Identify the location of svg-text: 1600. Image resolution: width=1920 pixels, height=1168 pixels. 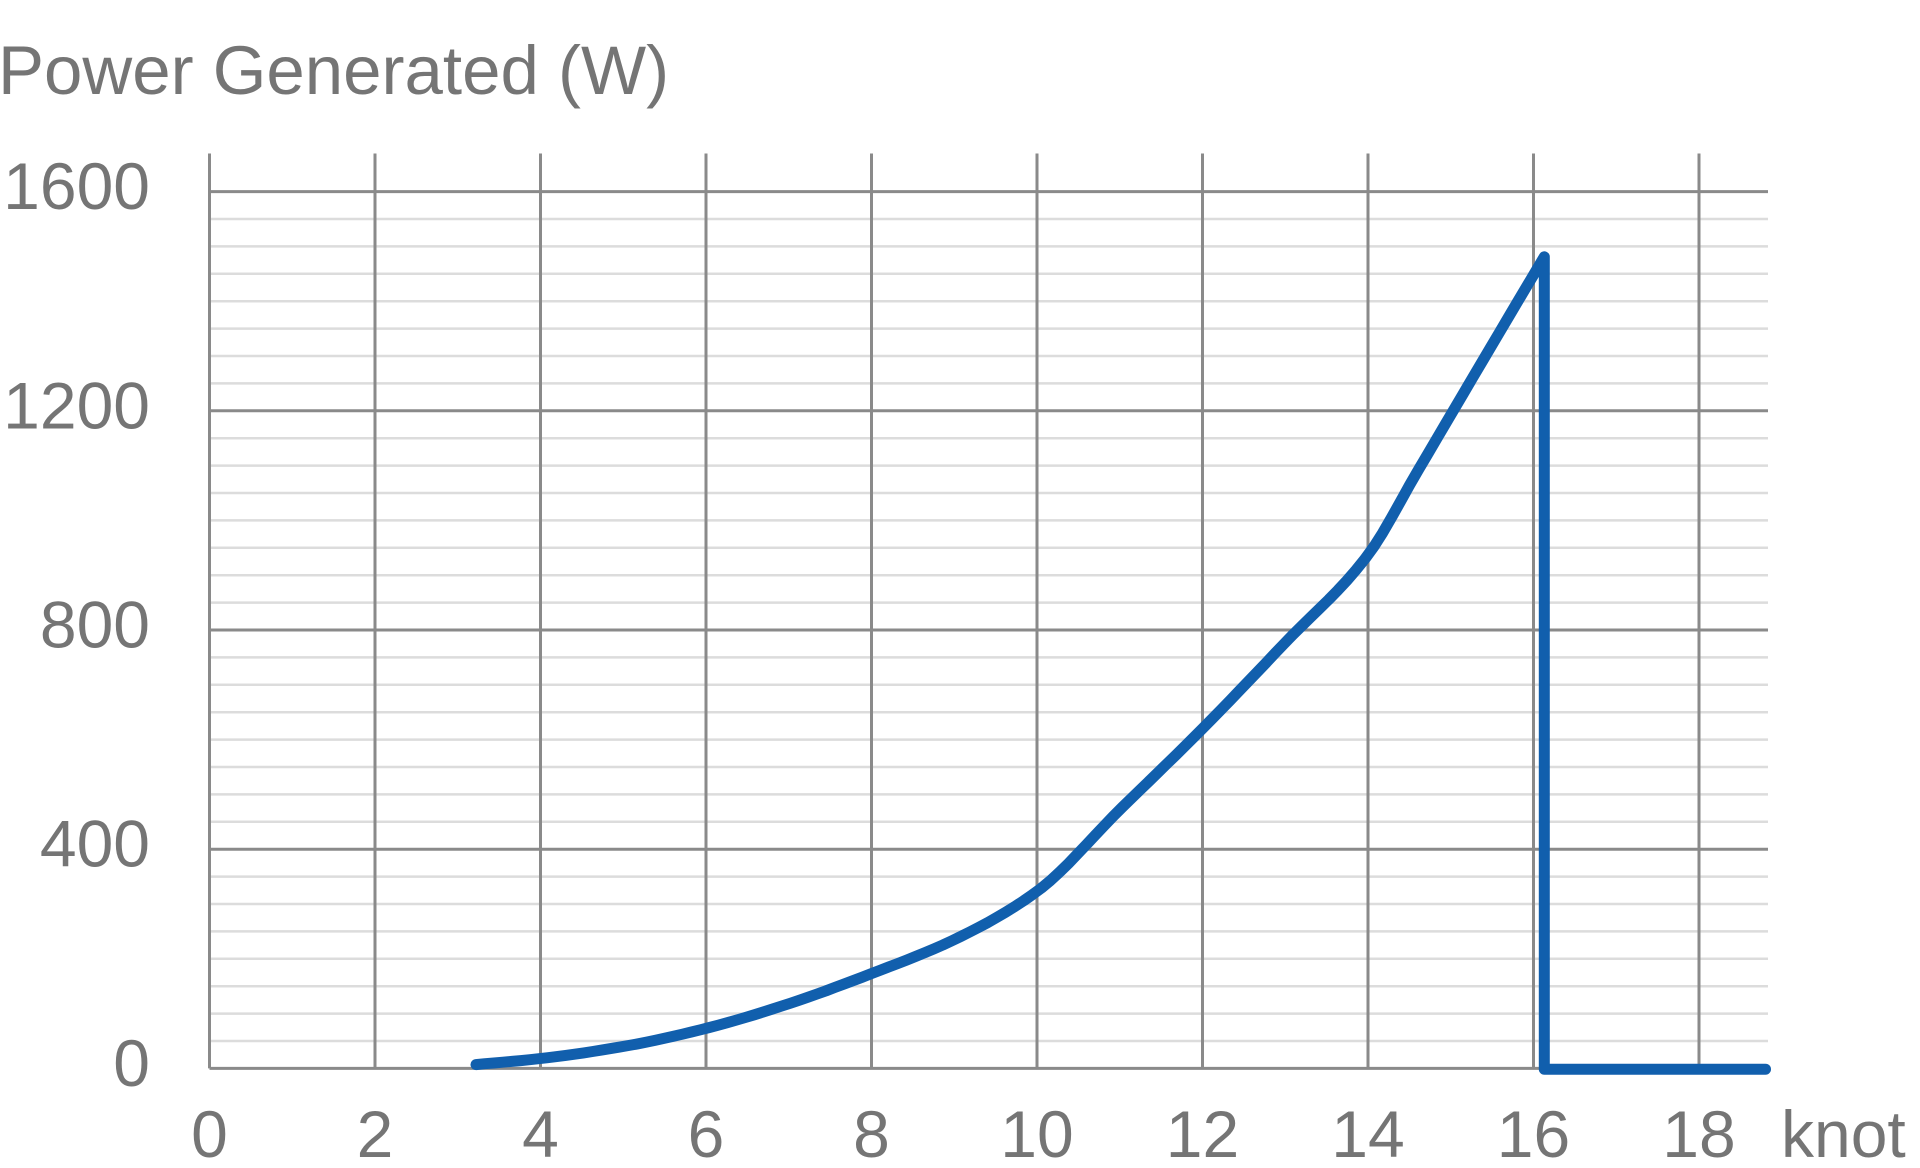
(76, 186).